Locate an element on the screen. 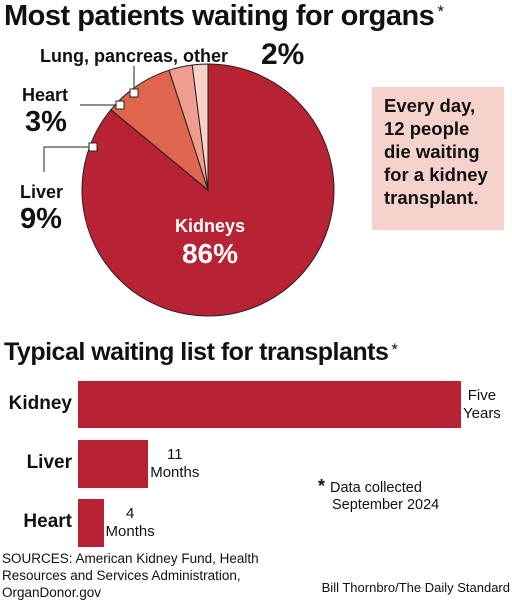 The height and width of the screenshot is (601, 512). bar-value-kidney: Five Years is located at coordinates (482, 405).